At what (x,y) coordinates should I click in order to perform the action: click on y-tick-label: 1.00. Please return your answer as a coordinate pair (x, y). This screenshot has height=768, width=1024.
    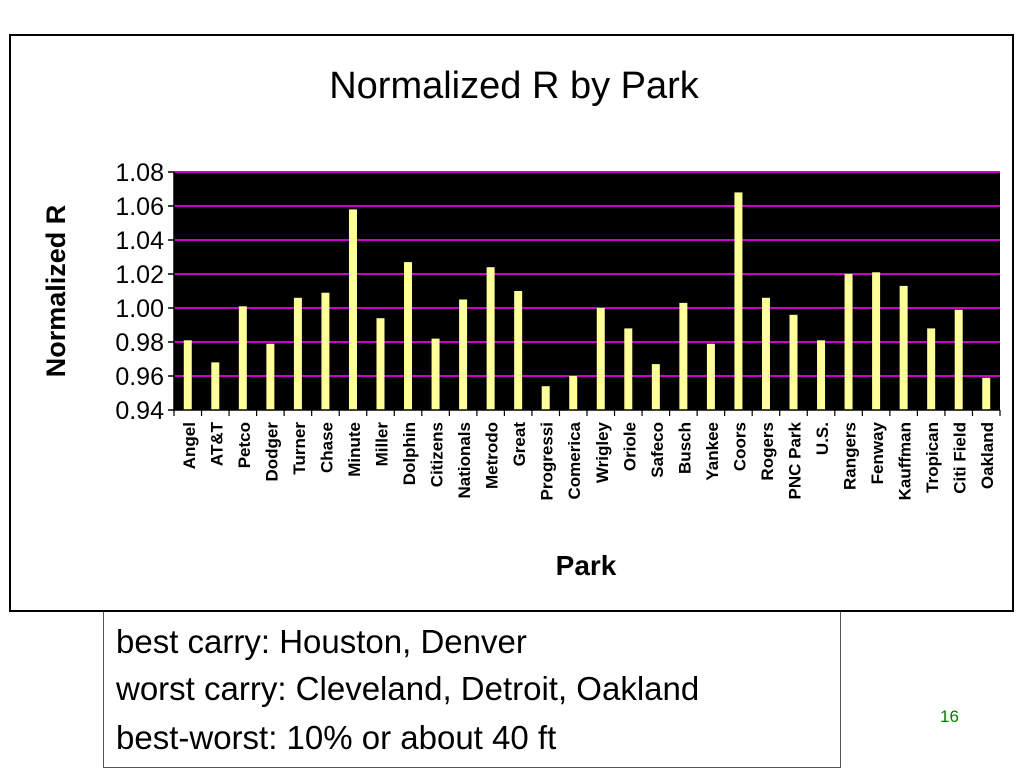
    Looking at the image, I should click on (139, 309).